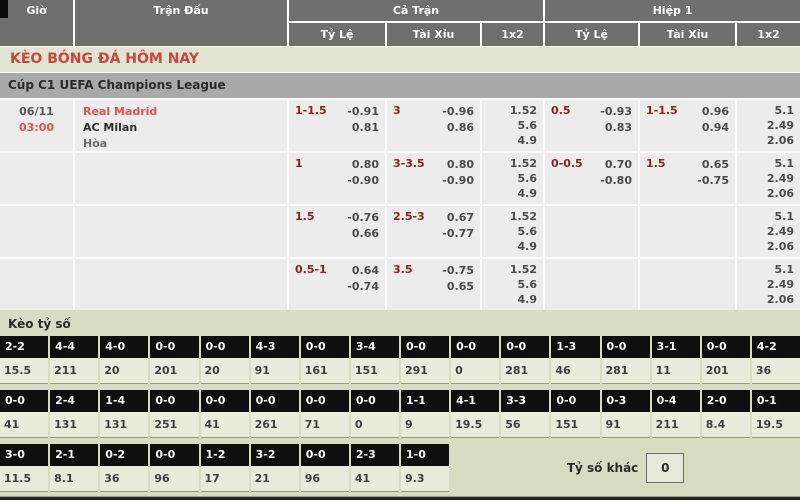 Image resolution: width=800 pixels, height=500 pixels. I want to click on score-odd-value: 131, so click(124, 425).